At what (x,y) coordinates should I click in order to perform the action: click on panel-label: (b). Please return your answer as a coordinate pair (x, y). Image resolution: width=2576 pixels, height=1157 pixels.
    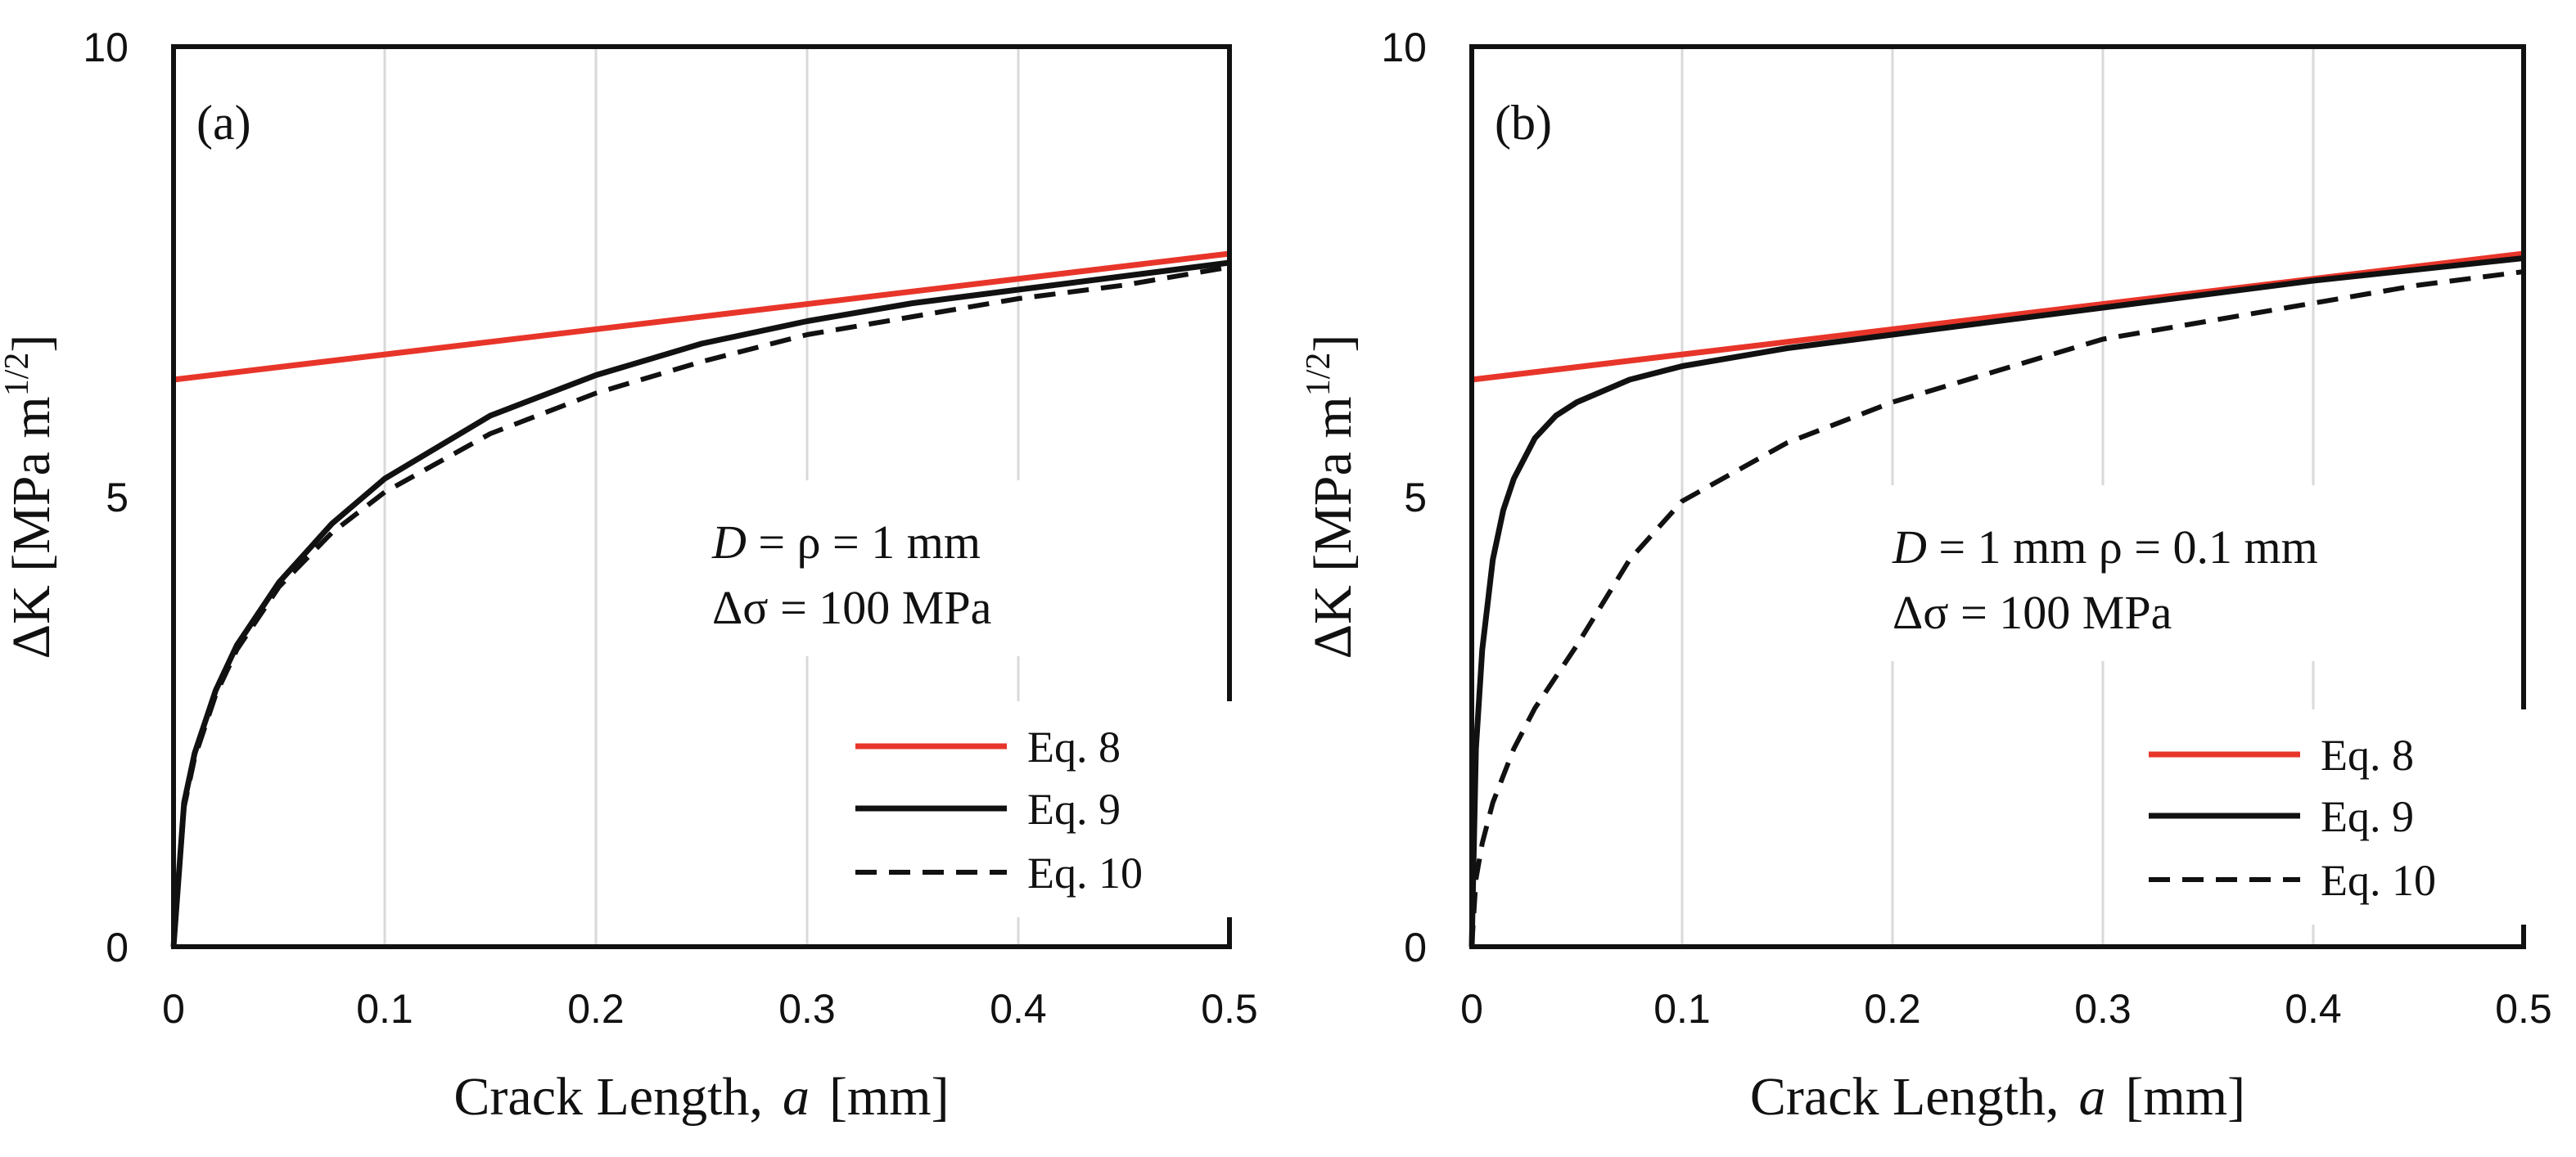
    Looking at the image, I should click on (1523, 123).